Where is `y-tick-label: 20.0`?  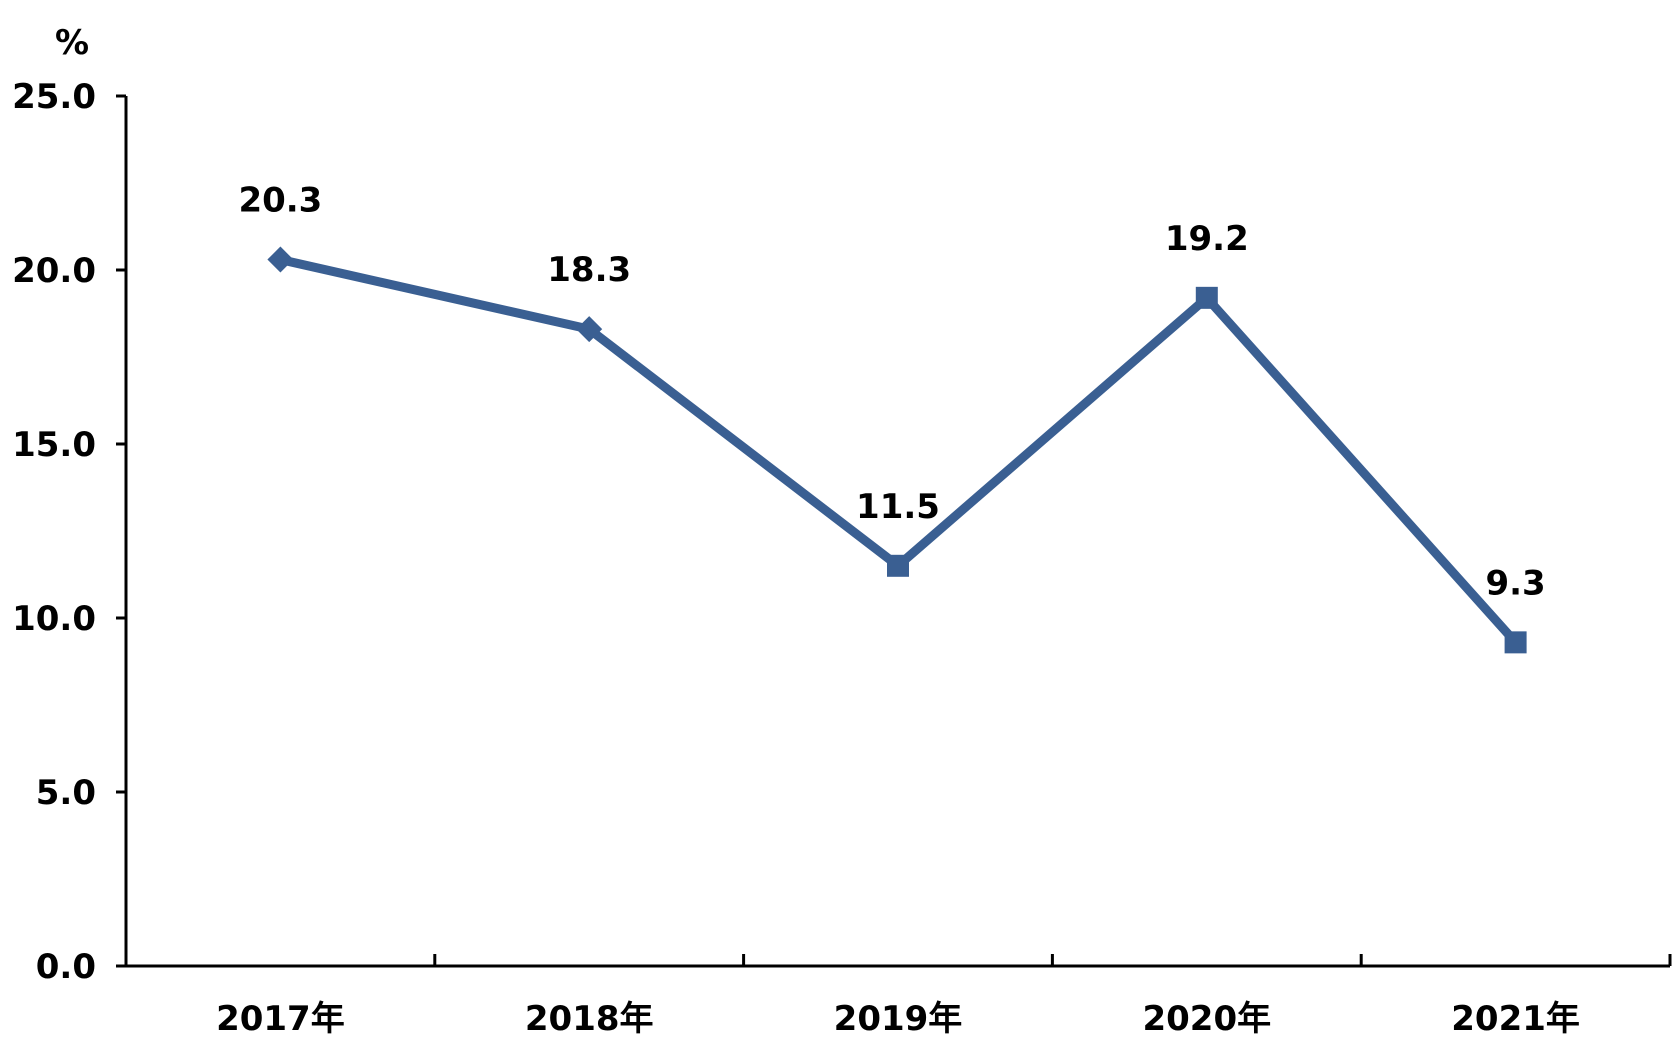 y-tick-label: 20.0 is located at coordinates (54, 271).